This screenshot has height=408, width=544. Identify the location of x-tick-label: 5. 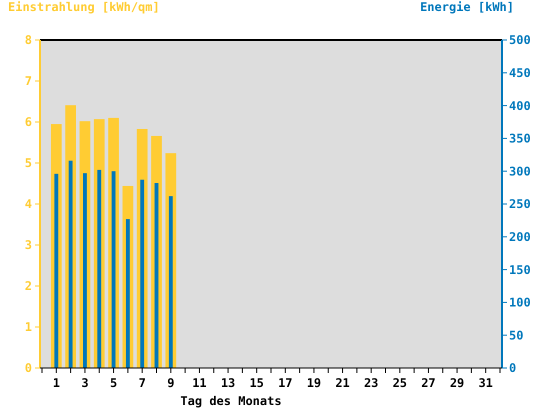
(114, 383).